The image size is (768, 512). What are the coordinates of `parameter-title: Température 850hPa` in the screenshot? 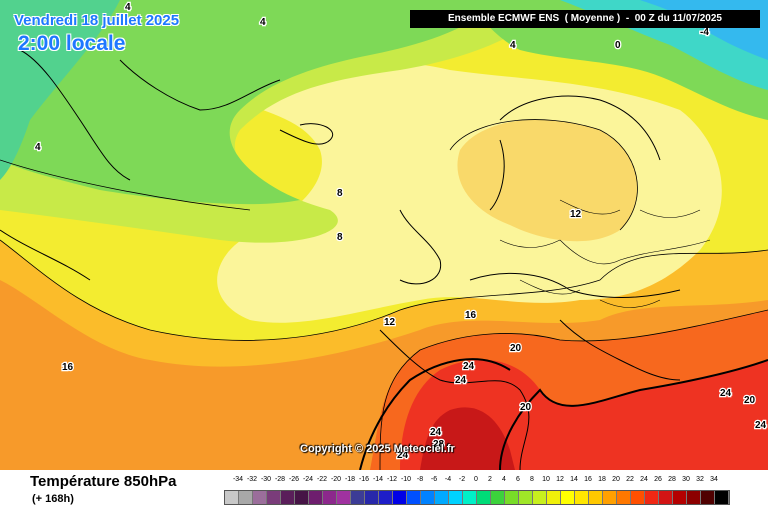 It's located at (103, 481).